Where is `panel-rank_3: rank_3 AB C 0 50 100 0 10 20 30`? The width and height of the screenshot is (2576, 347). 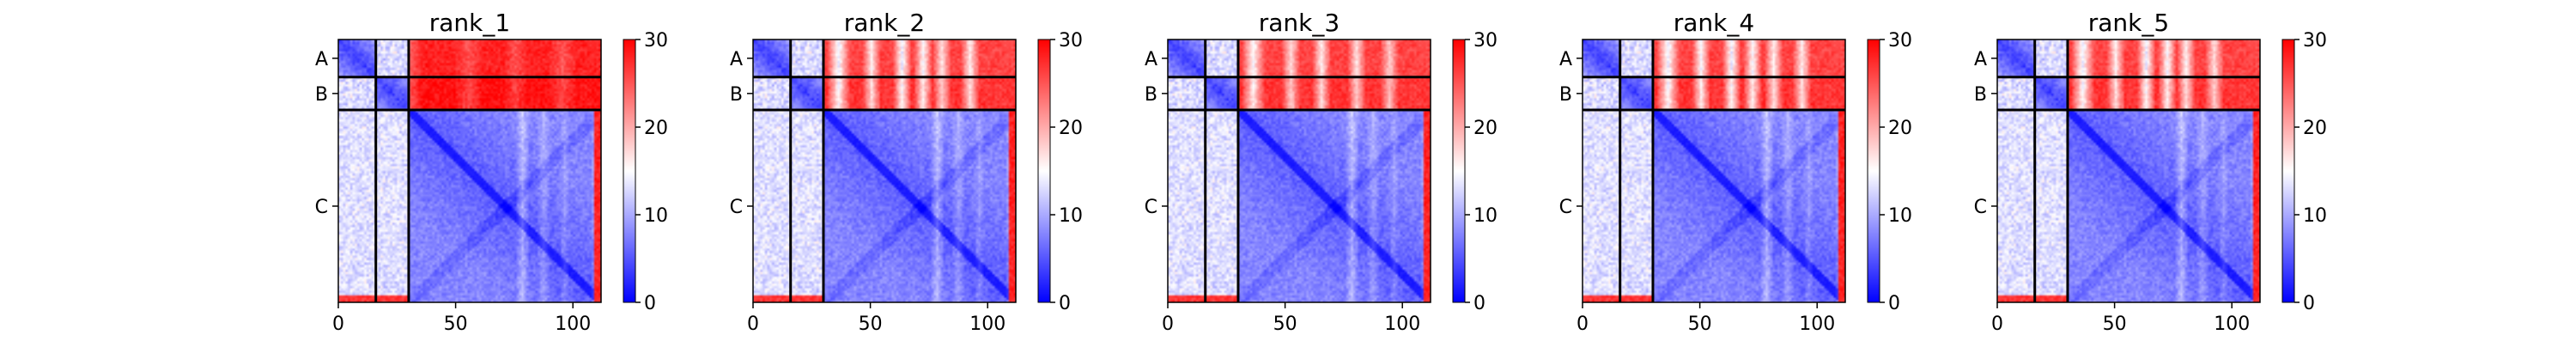 panel-rank_3: rank_3 AB C 0 50 100 0 10 20 30 is located at coordinates (1321, 172).